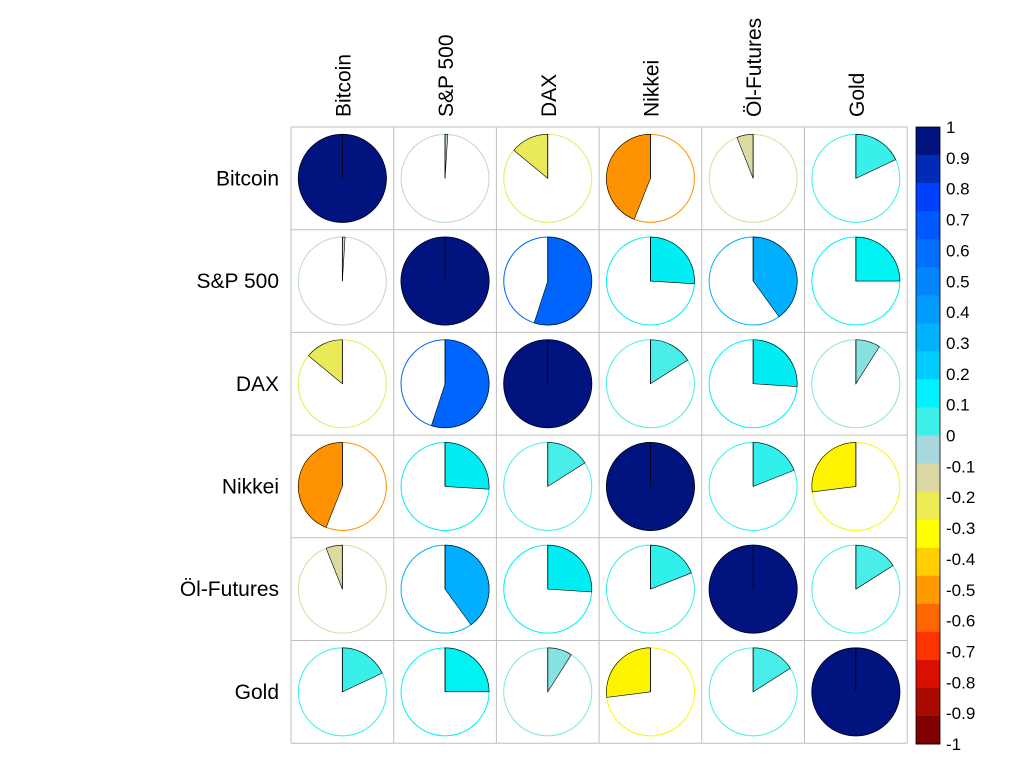 This screenshot has height=768, width=1024. I want to click on pie-dax-ol-futures, so click(753, 384).